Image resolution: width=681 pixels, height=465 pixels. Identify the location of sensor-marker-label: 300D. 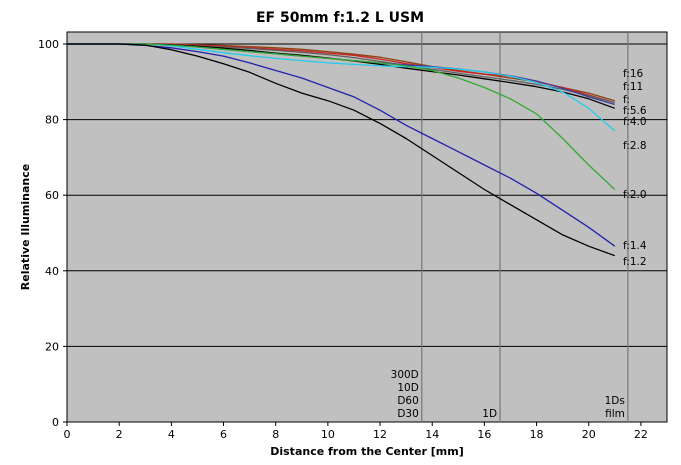
(405, 375).